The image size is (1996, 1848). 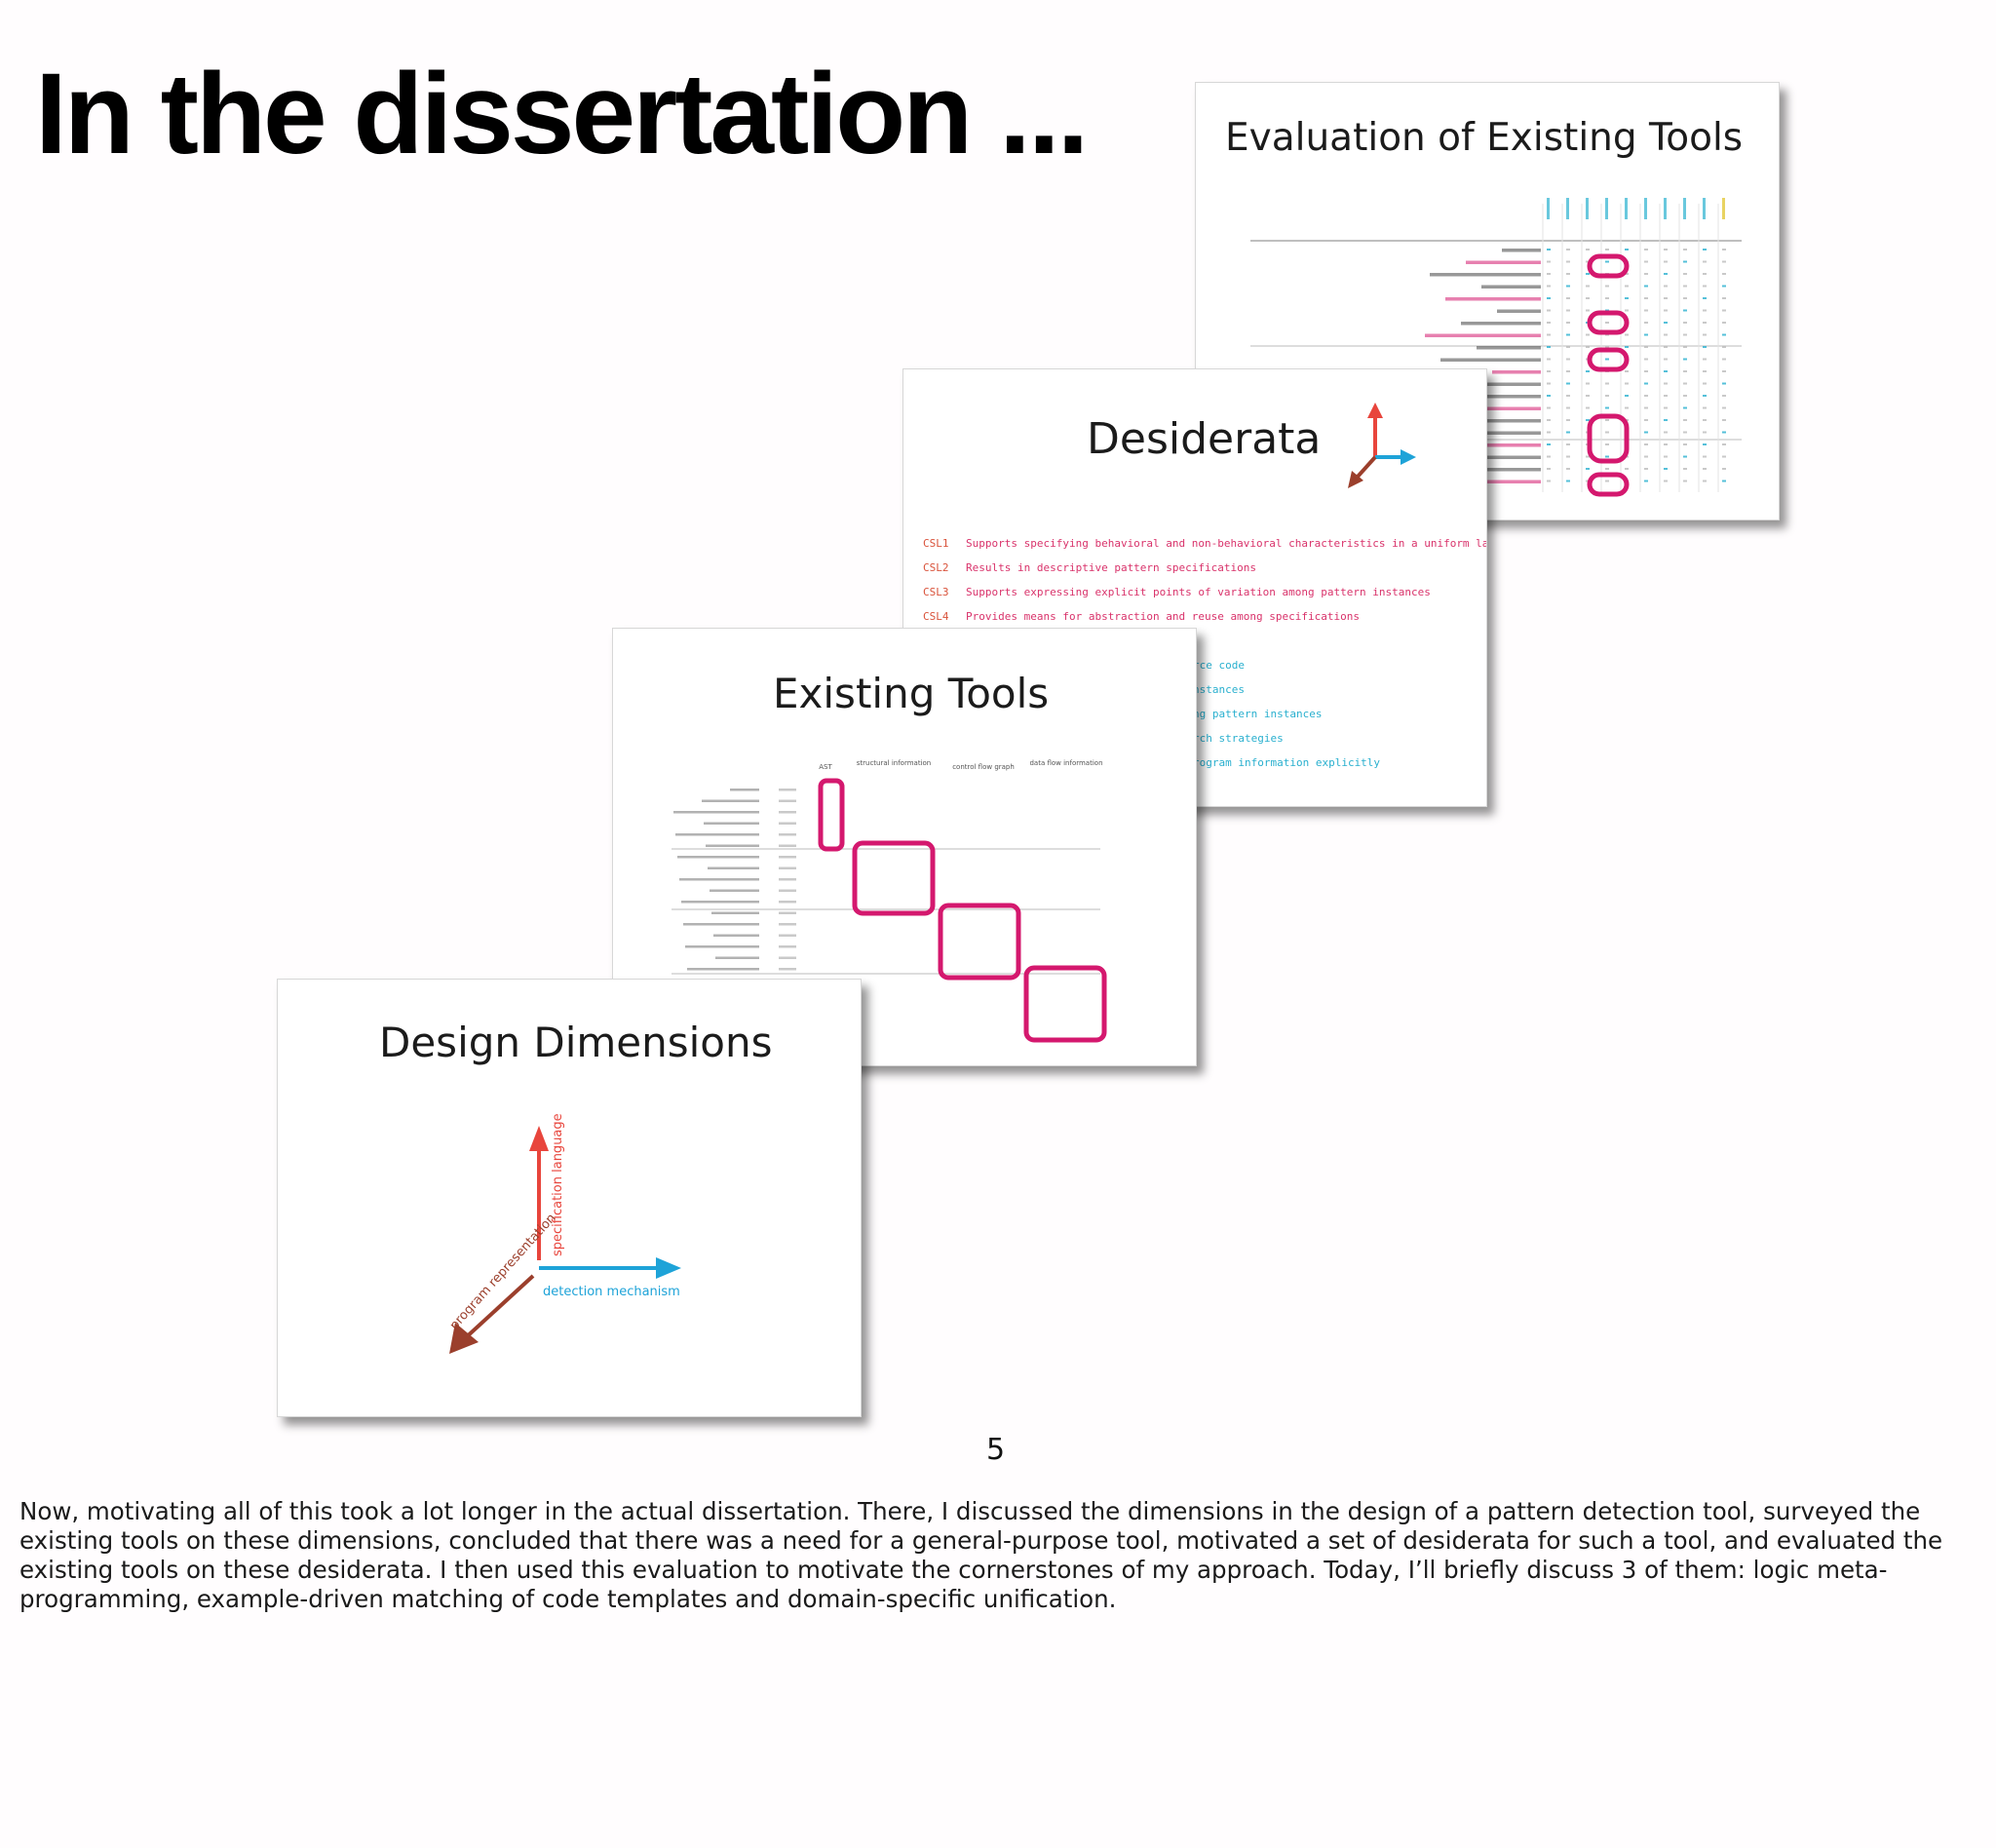 What do you see at coordinates (558, 1184) in the screenshot?
I see `specification-language-label: specification language` at bounding box center [558, 1184].